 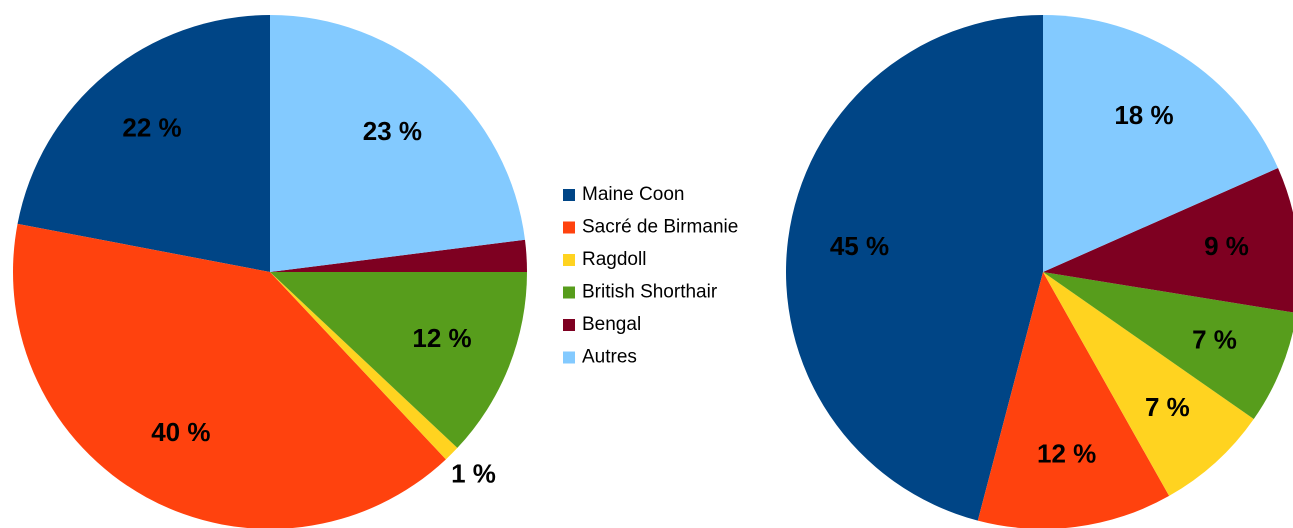 What do you see at coordinates (650, 292) in the screenshot?
I see `legend-label: British Shorthair` at bounding box center [650, 292].